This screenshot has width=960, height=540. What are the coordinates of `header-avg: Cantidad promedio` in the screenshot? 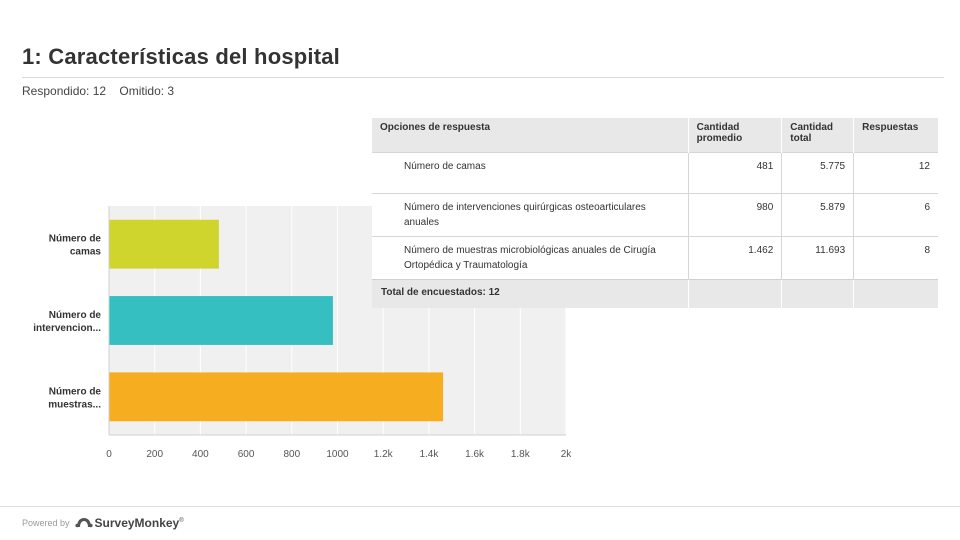 It's located at (734, 135).